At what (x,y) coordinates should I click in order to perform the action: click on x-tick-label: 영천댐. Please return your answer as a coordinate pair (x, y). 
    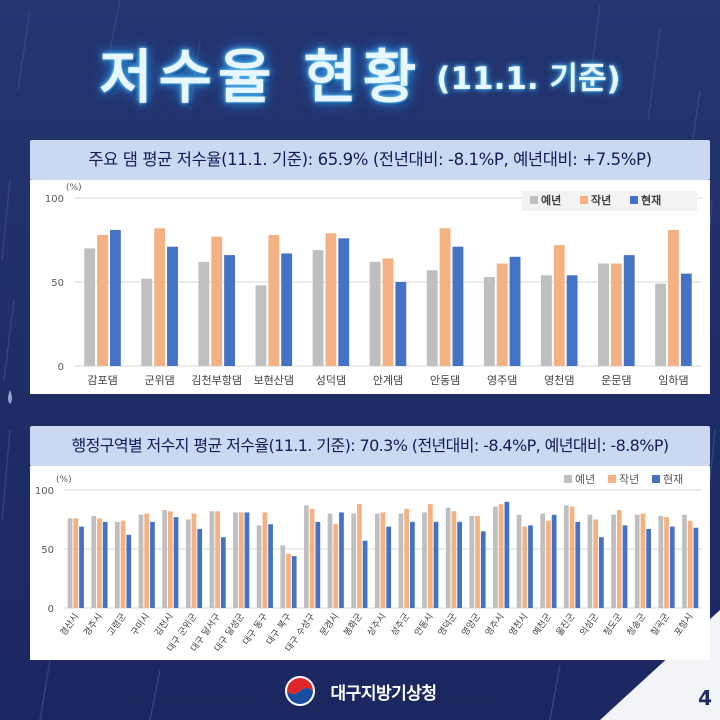
    Looking at the image, I should click on (559, 380).